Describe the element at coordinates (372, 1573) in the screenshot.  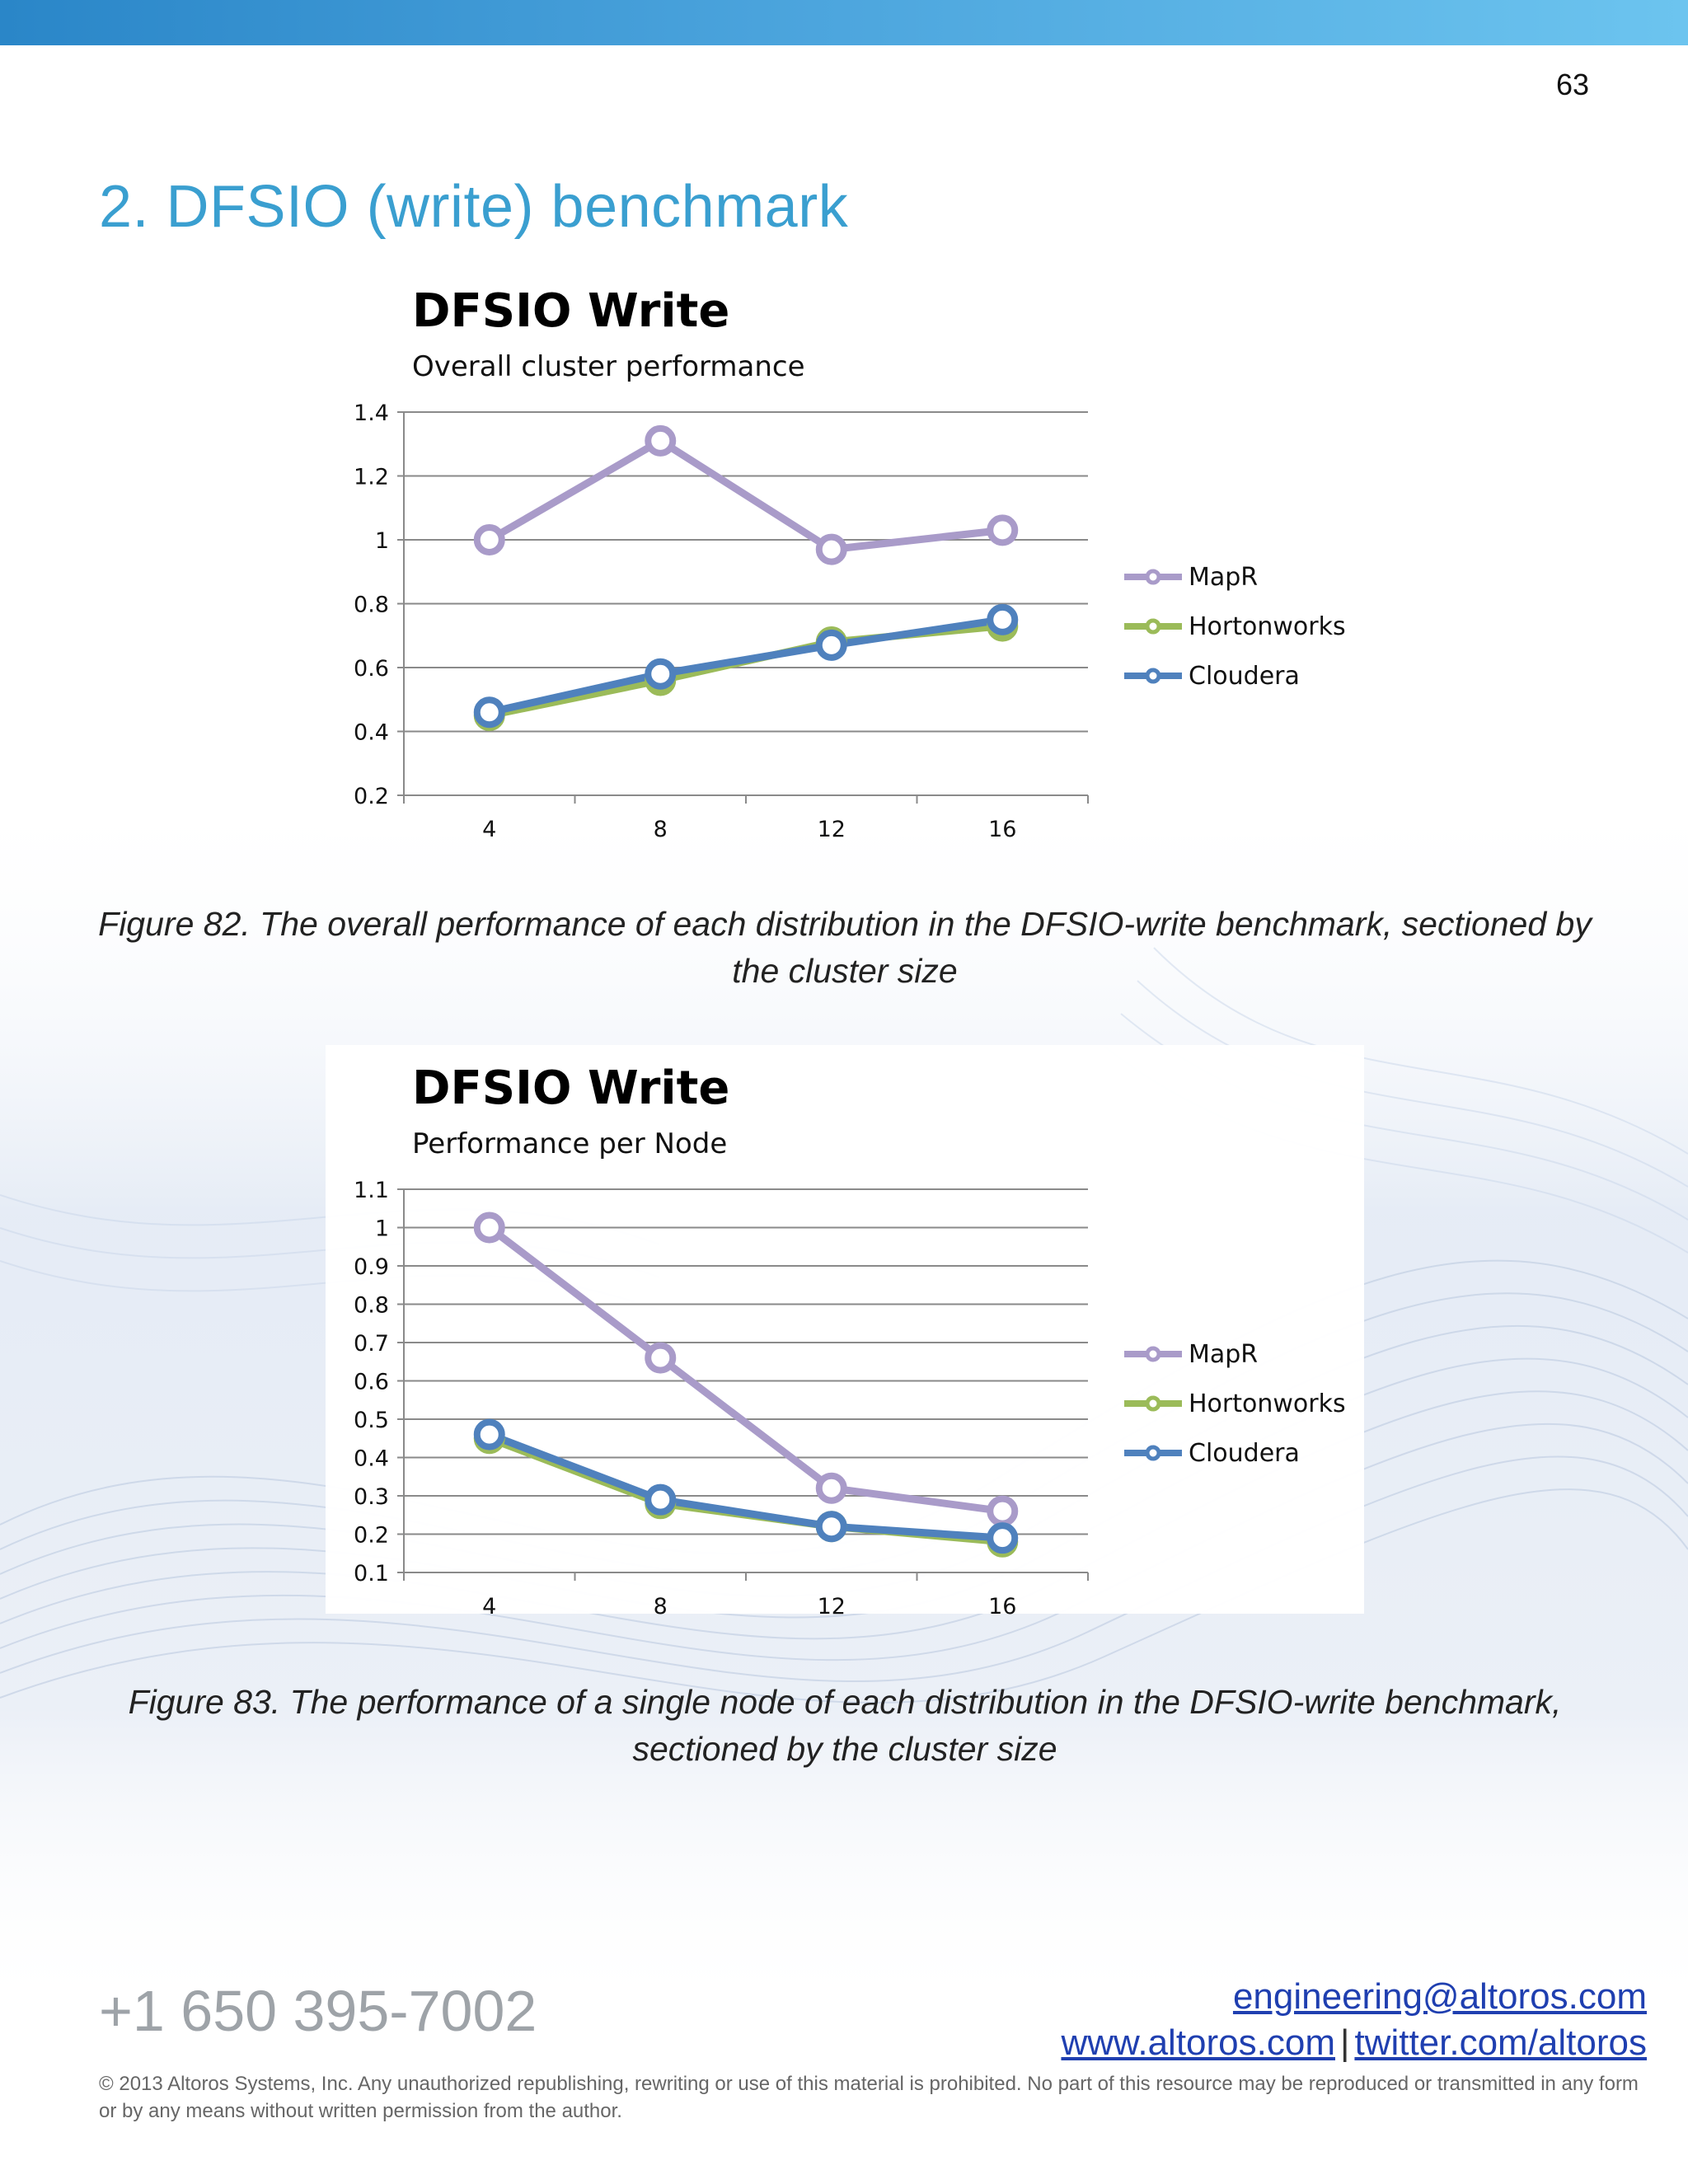
I see `y-tick-label: 0.1` at that location.